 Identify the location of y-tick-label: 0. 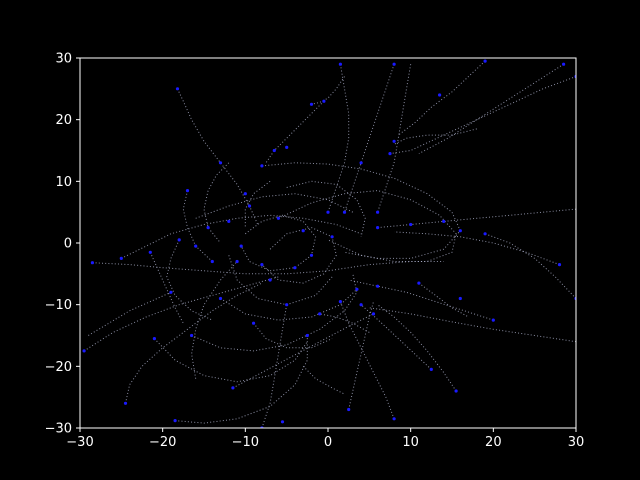
(68, 244).